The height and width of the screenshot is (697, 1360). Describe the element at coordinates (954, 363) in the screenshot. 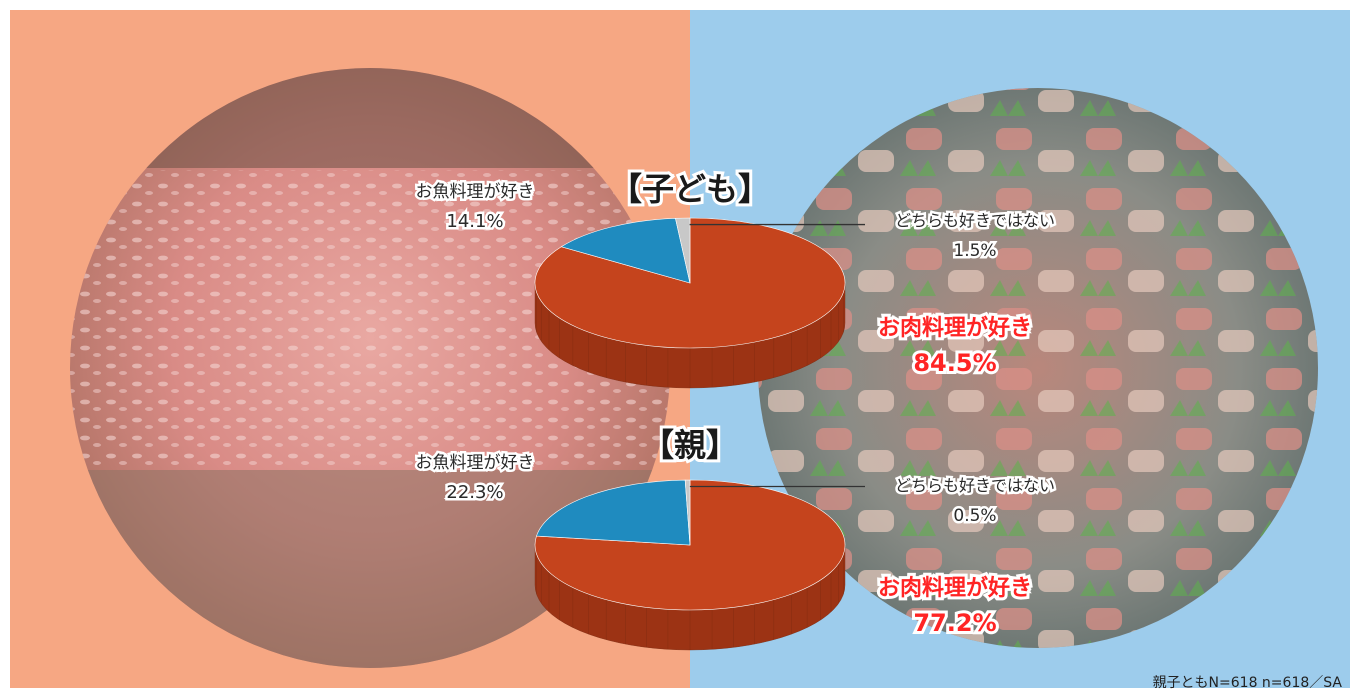

I see `meat-value: 84.5%` at that location.